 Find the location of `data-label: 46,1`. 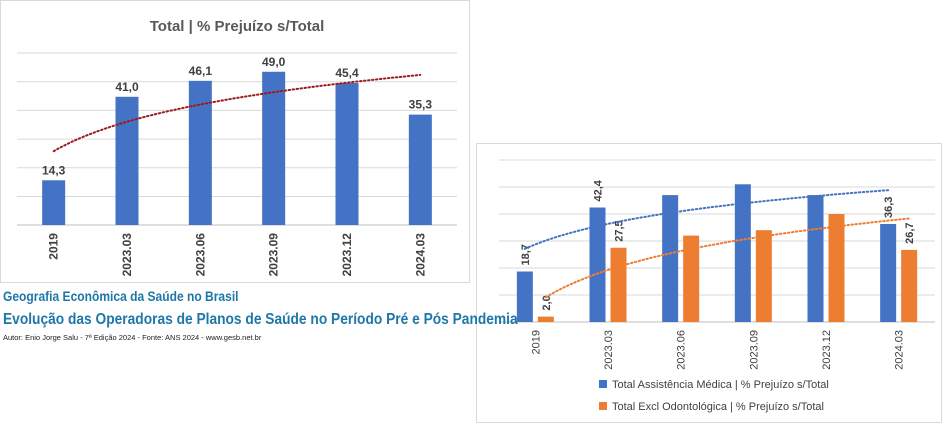

data-label: 46,1 is located at coordinates (201, 71).